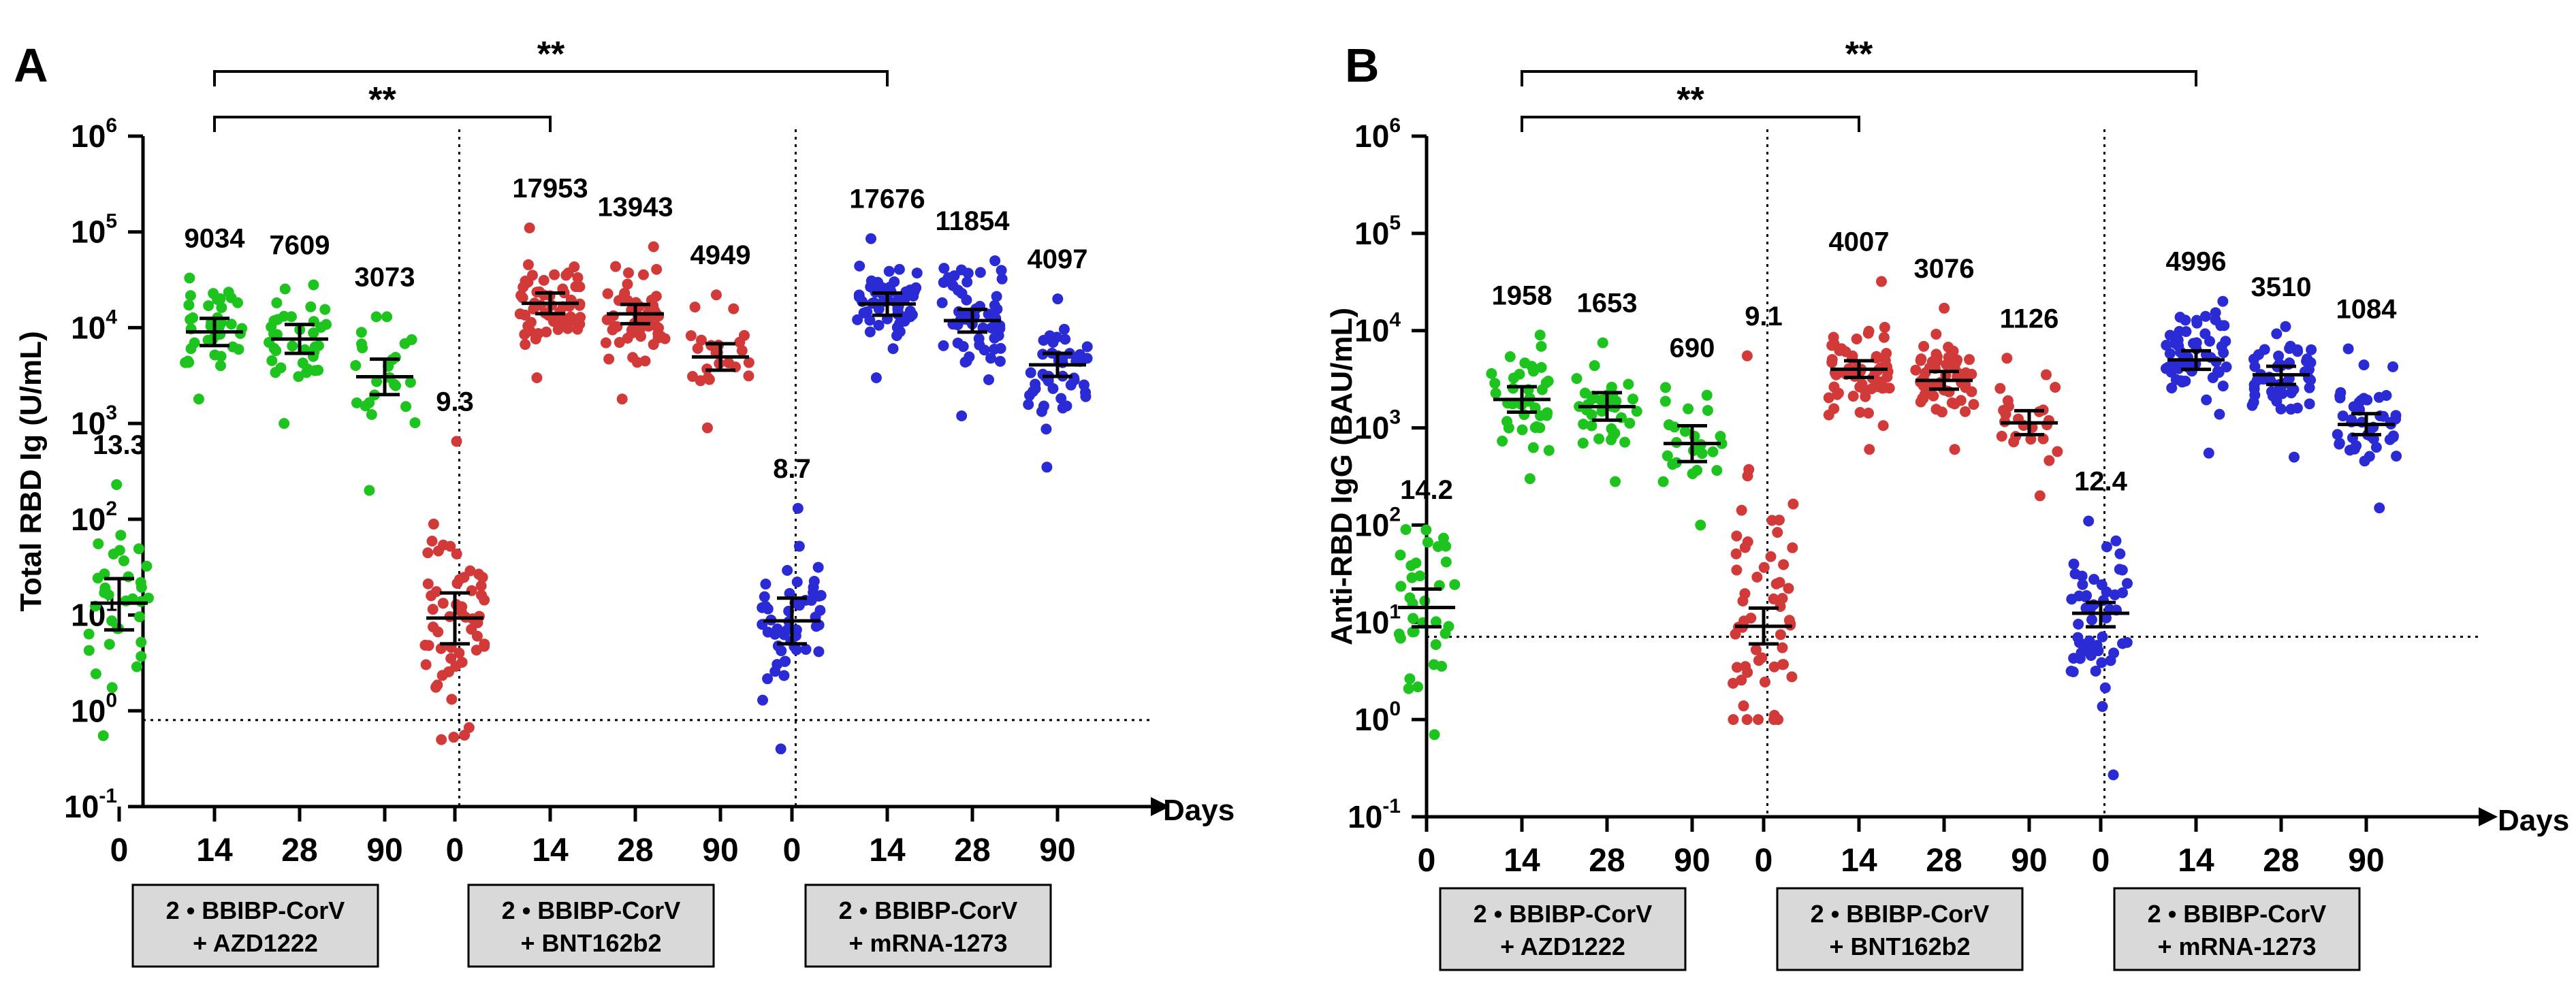 This screenshot has width=2576, height=989. What do you see at coordinates (1764, 316) in the screenshot?
I see `gmt-label: 9.1` at bounding box center [1764, 316].